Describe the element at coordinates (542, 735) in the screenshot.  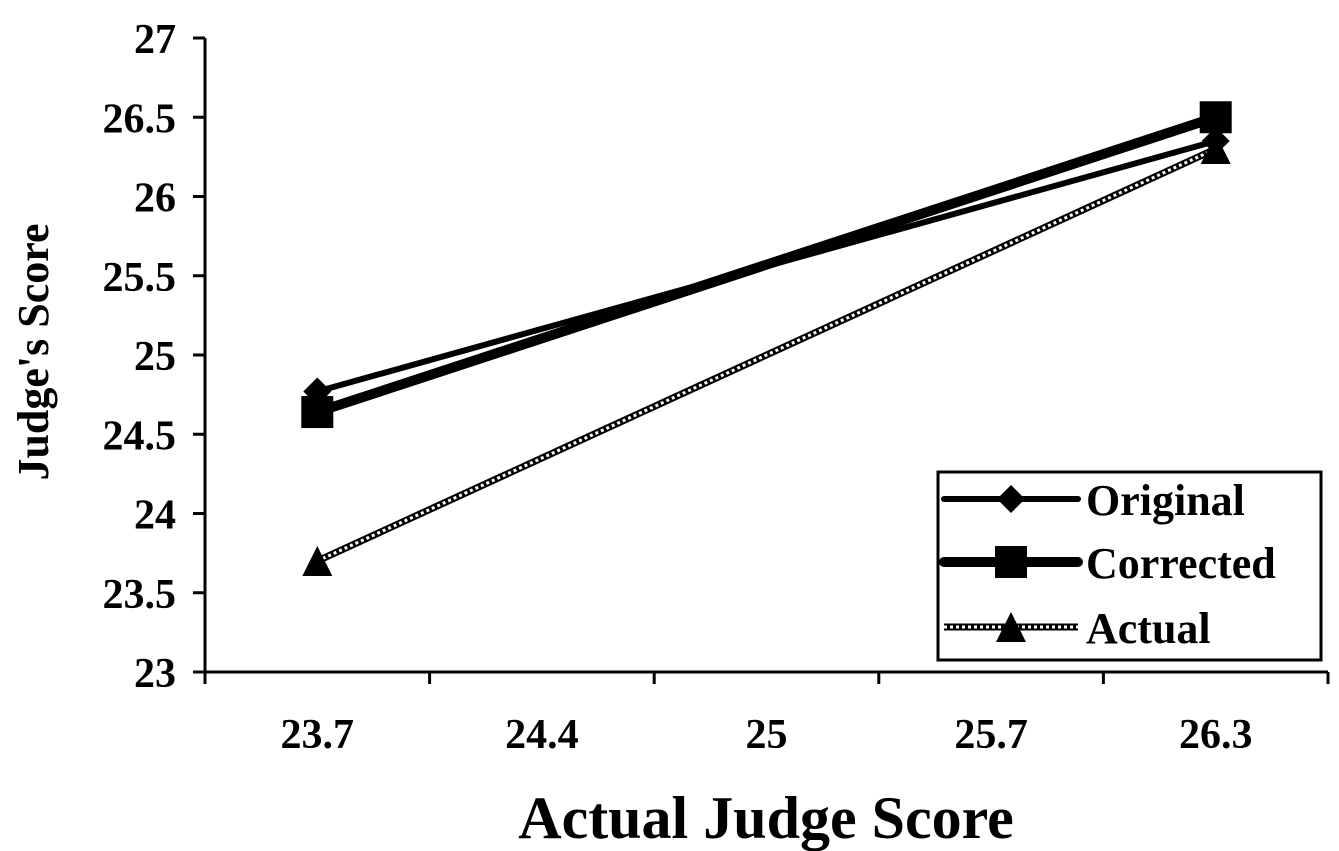
I see `x-tick-label: 24.4` at that location.